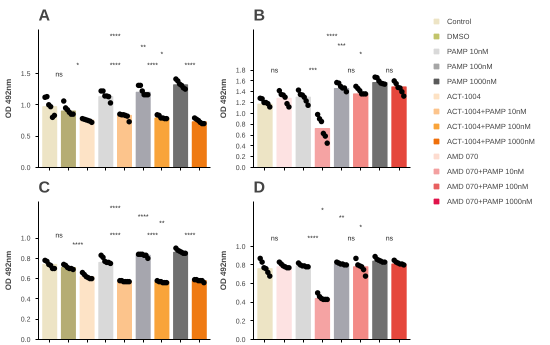 Image resolution: width=550 pixels, height=345 pixels. Describe the element at coordinates (44, 188) in the screenshot. I see `chart-title: C` at that location.